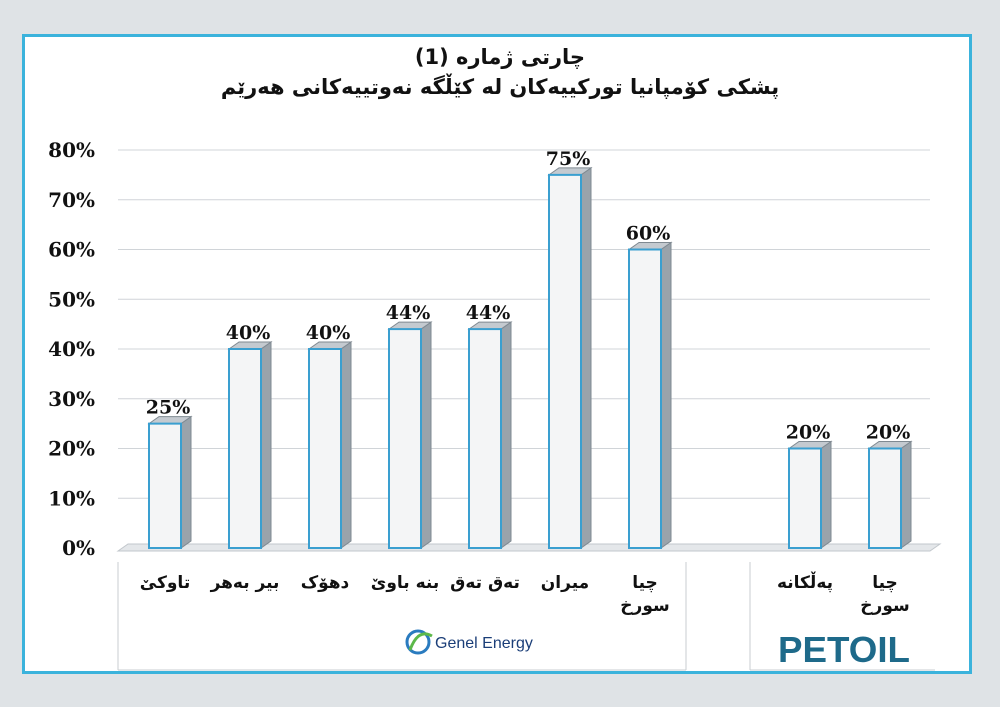 Image resolution: width=1000 pixels, height=707 pixels. I want to click on category-label: تاوکێ, so click(165, 583).